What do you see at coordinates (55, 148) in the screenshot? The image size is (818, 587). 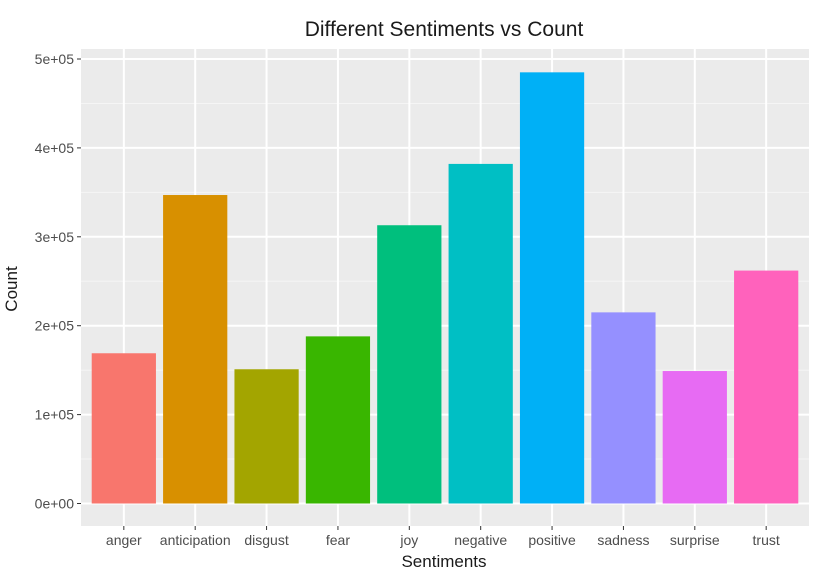 I see `y-tick-label: 4e+05` at bounding box center [55, 148].